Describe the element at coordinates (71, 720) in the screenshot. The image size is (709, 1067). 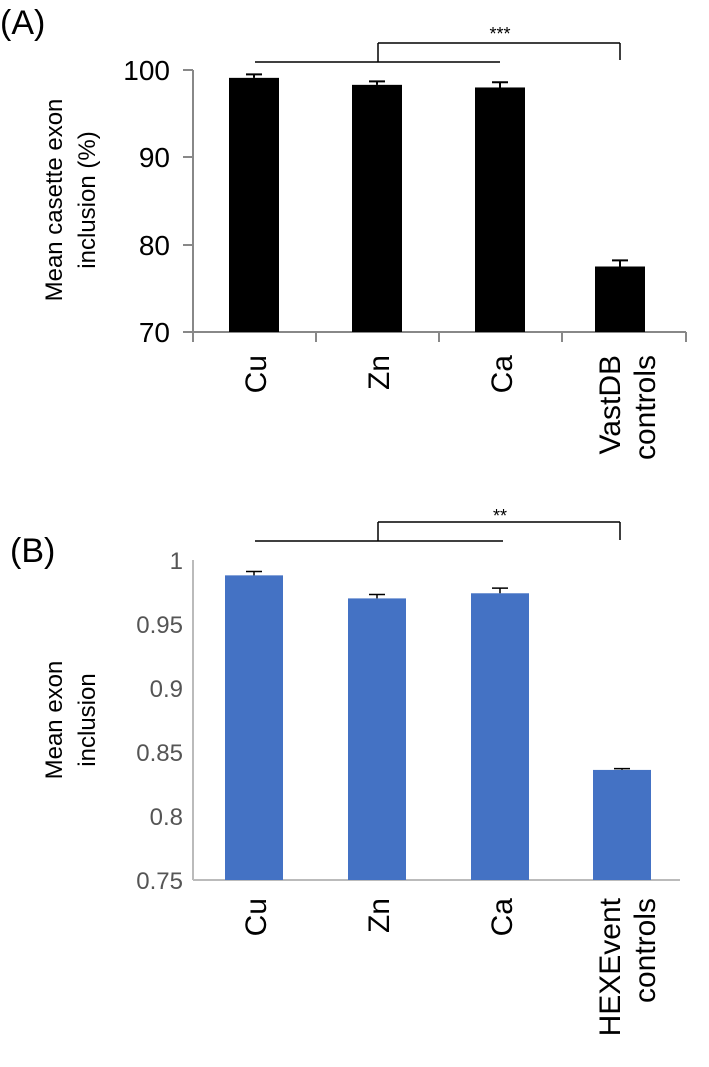
I see `y-axis-label-b: Mean exon inclusion` at that location.